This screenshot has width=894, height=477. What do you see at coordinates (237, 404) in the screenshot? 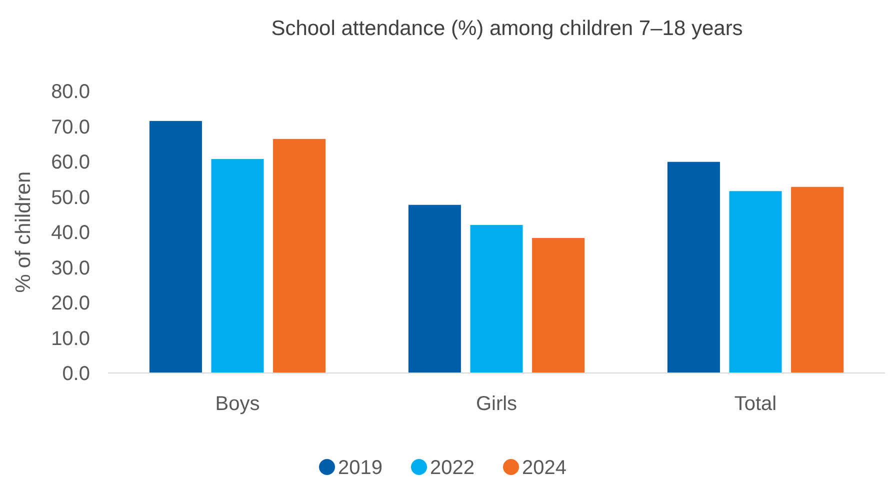
I see `x-tick-label: Boys` at bounding box center [237, 404].